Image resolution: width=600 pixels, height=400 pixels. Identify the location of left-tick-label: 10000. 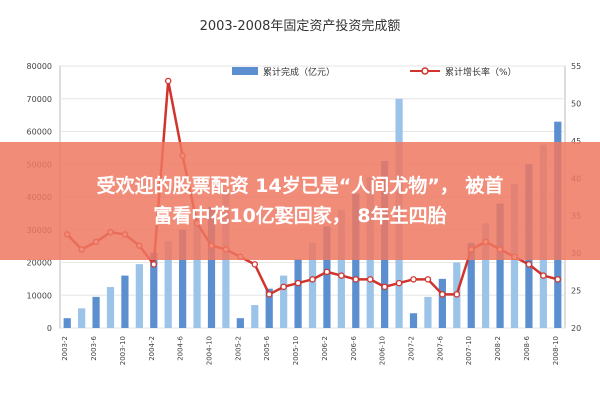
(39, 295).